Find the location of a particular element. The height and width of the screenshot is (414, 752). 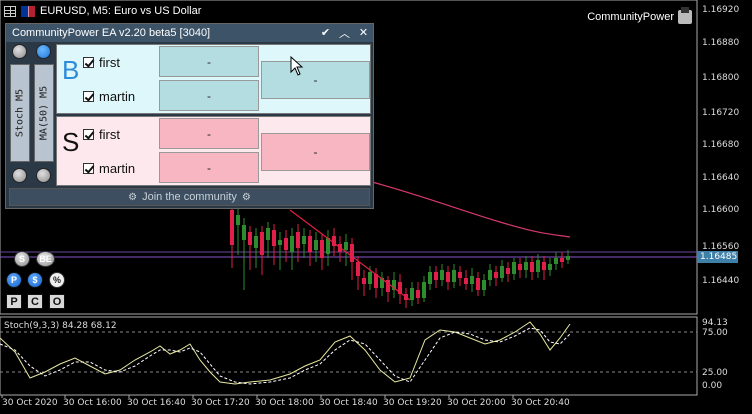

ea-panel-title: CommunityPower EA v2.20 beta5 [3040] is located at coordinates (111, 33).